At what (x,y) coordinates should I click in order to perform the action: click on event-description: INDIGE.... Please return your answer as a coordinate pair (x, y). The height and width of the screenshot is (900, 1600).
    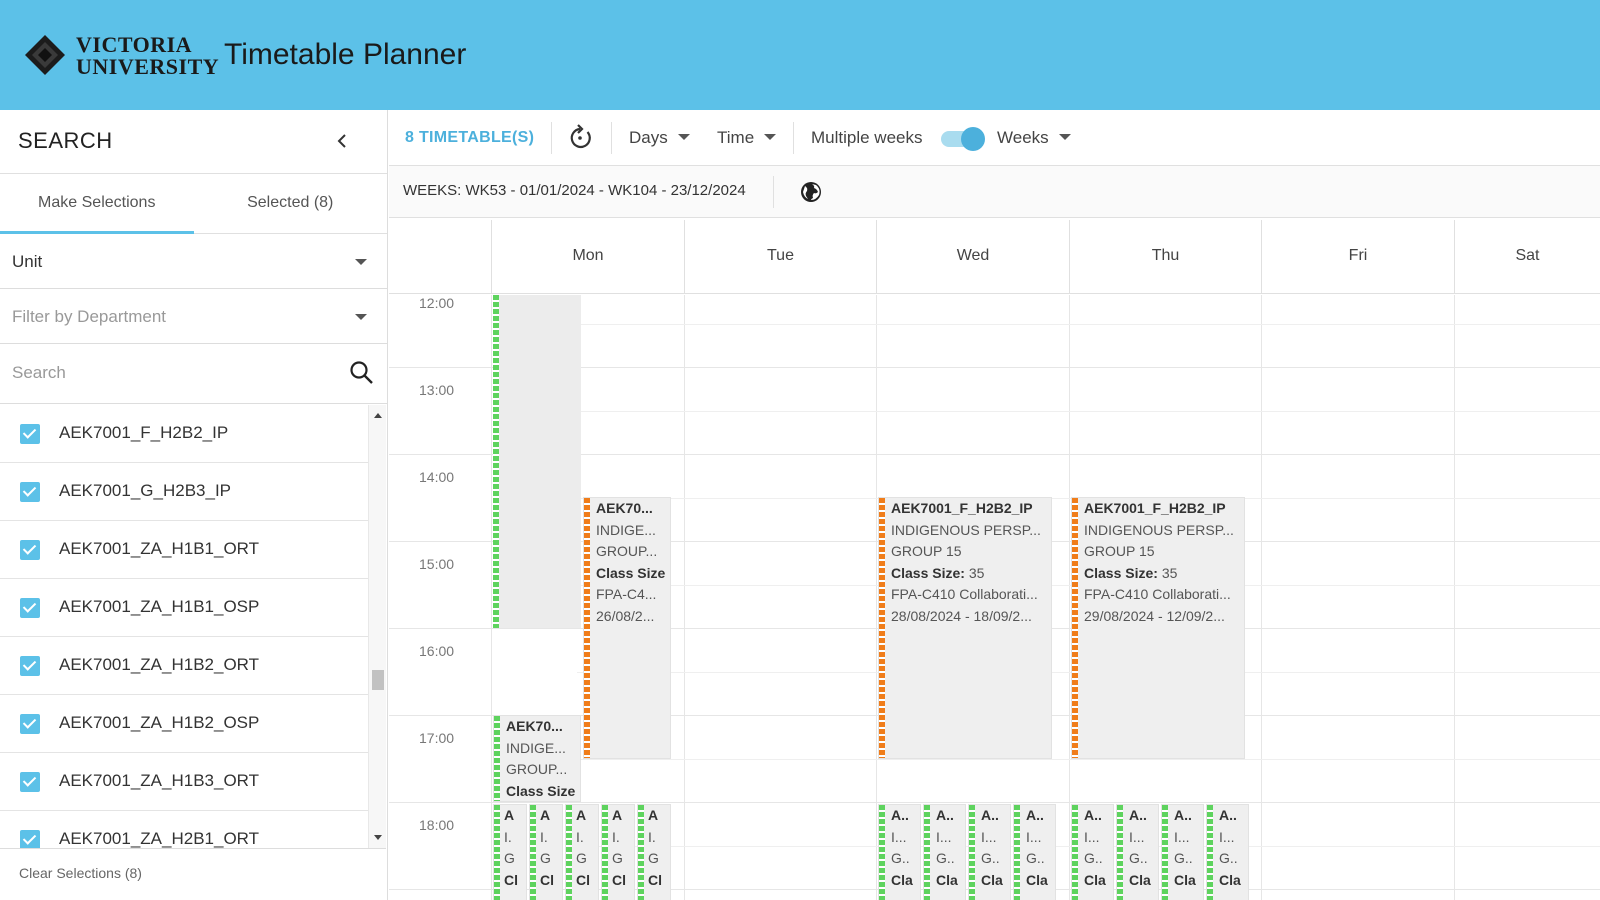
    Looking at the image, I should click on (536, 747).